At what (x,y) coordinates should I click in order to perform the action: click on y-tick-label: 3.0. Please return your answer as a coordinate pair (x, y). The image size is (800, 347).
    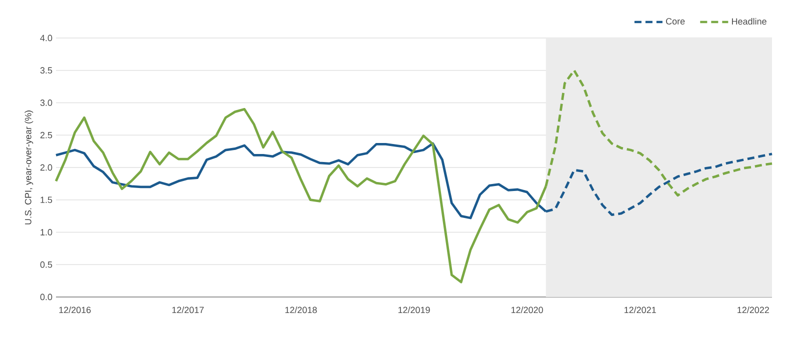
    Looking at the image, I should click on (46, 103).